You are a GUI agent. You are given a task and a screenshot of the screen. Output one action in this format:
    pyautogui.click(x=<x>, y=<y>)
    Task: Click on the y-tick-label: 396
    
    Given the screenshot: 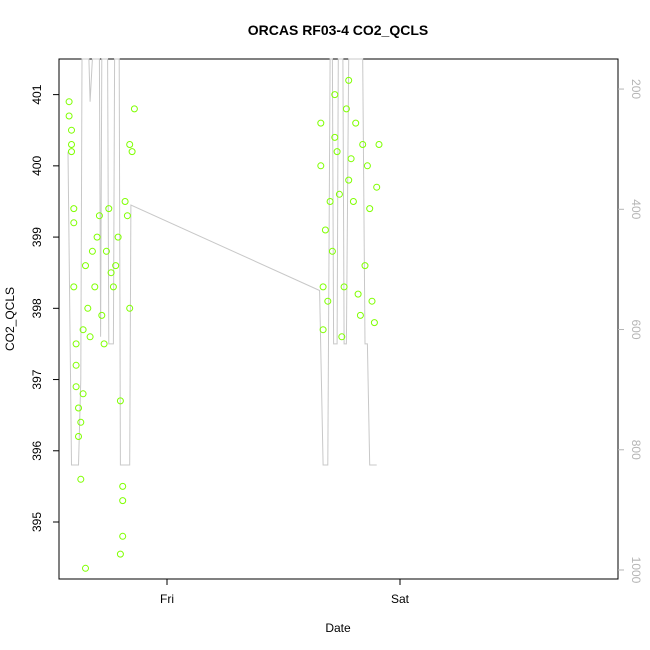 What is the action you would take?
    pyautogui.click(x=37, y=450)
    